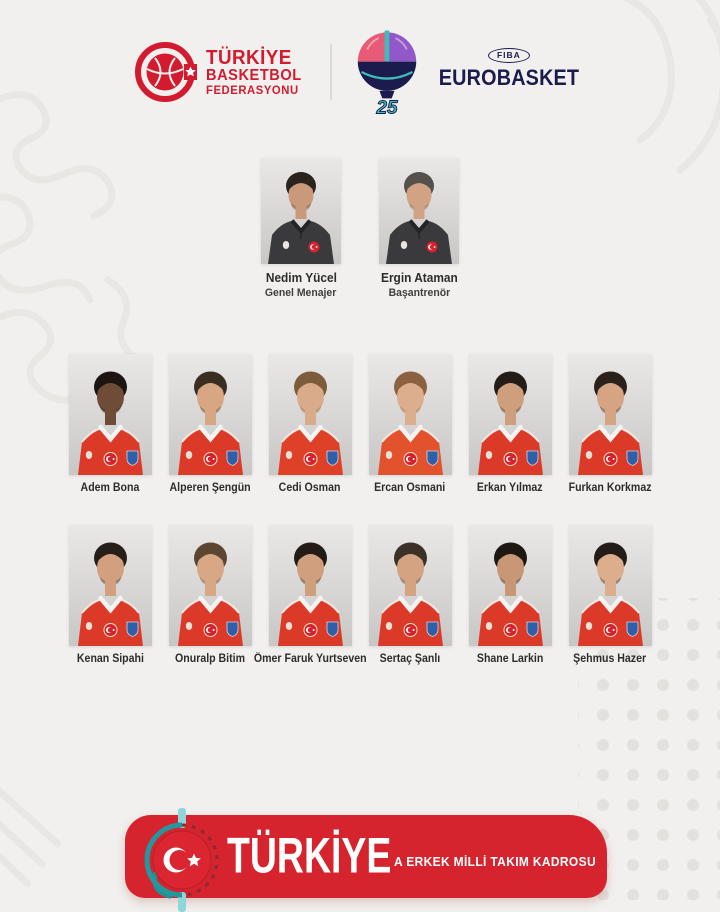 The image size is (720, 912). Describe the element at coordinates (419, 293) in the screenshot. I see `staff-role: Başantrenör` at that location.